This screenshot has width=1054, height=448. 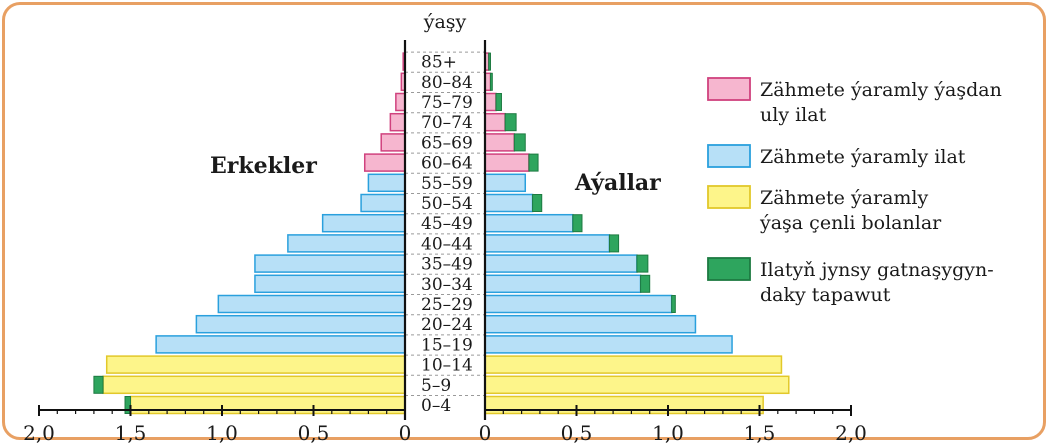 I want to click on age-label-65–69: 65–69, so click(x=447, y=143).